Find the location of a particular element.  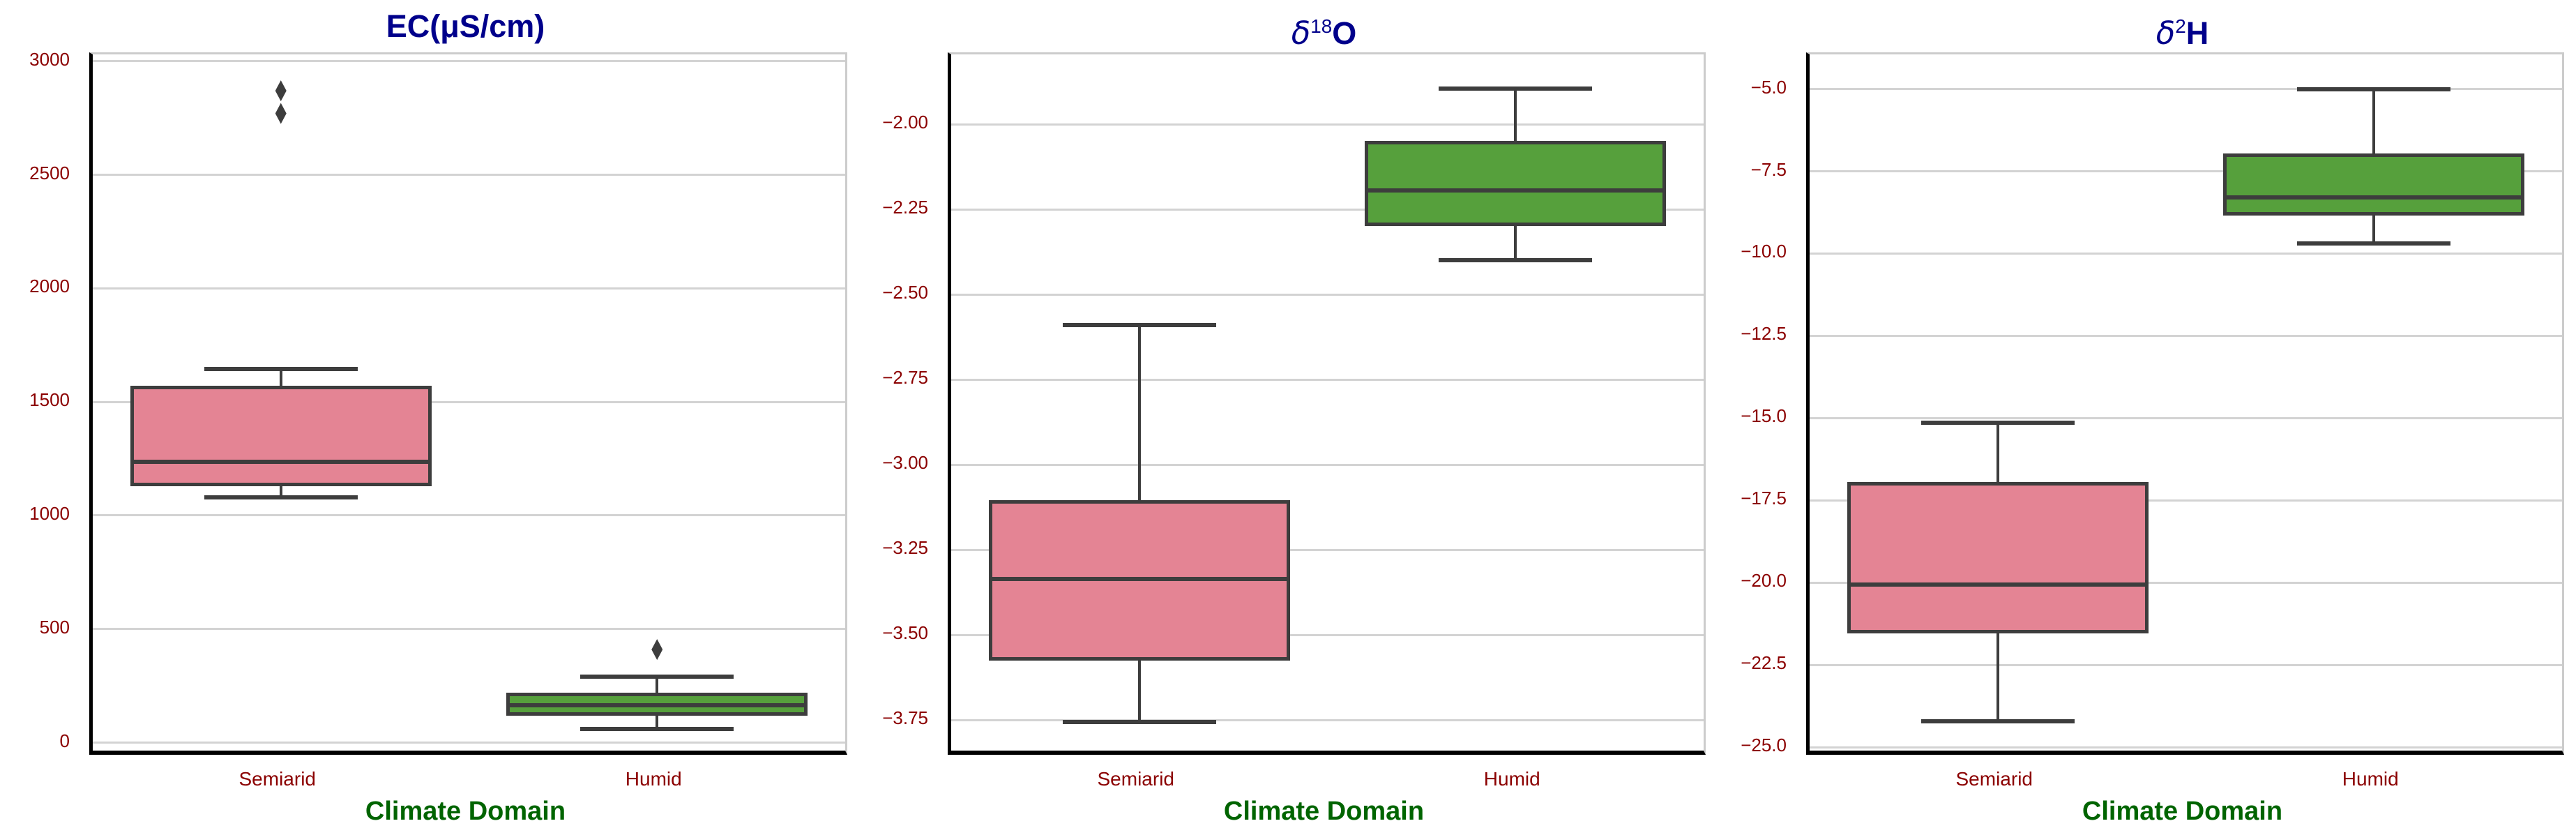

y-tick-label: 2500 is located at coordinates (49, 172).